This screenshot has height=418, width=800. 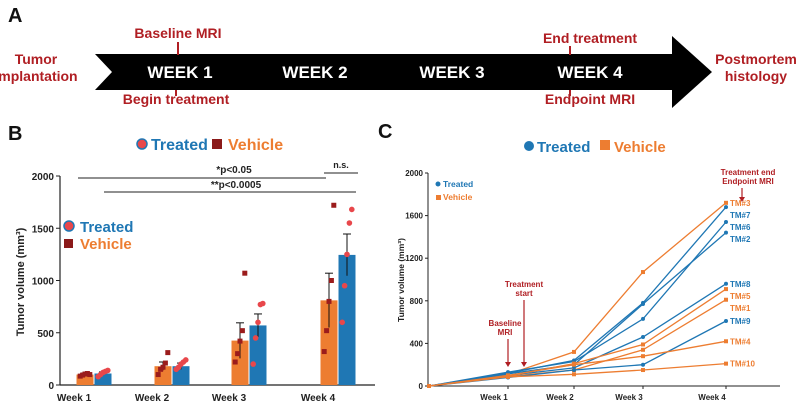 What do you see at coordinates (438, 197) in the screenshot?
I see `c-legend-inner-vehicle-marker` at bounding box center [438, 197].